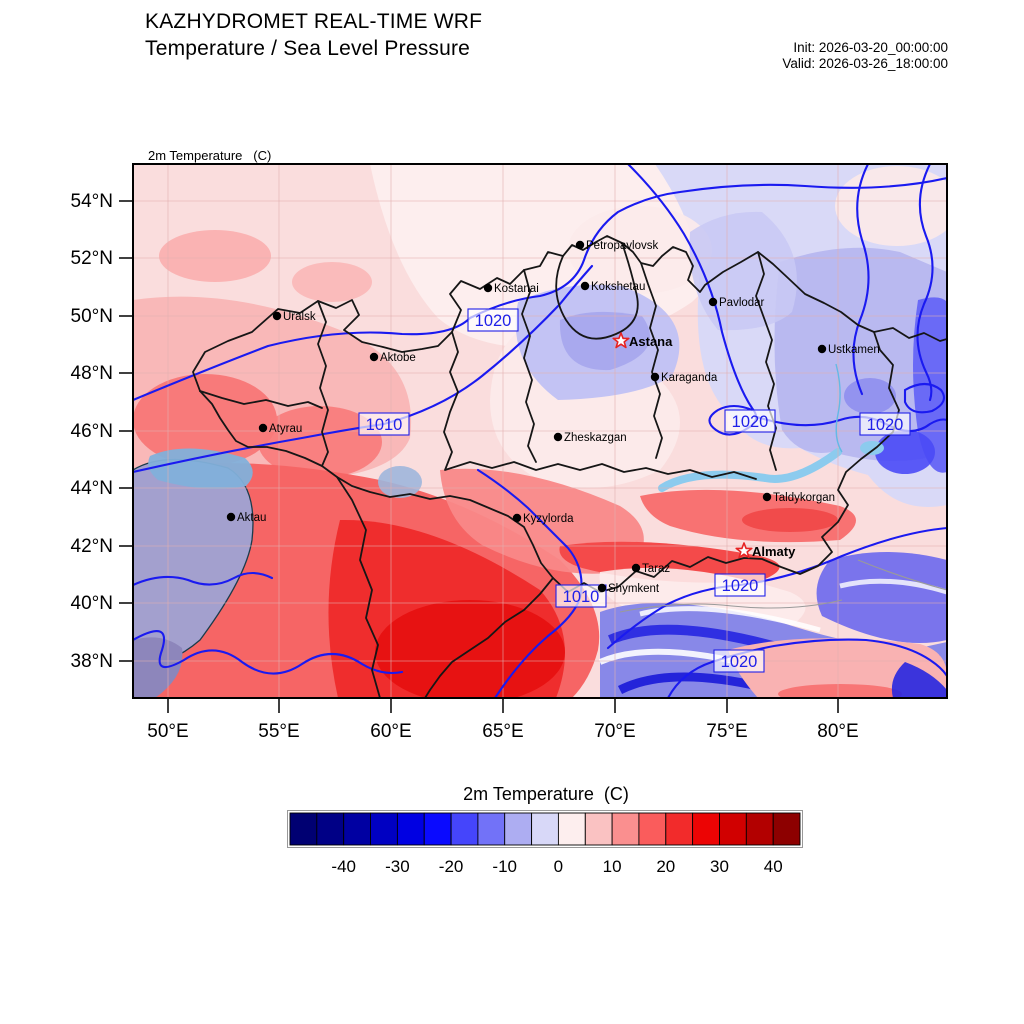 Image resolution: width=1024 pixels, height=1024 pixels. I want to click on city-marker-uralsk: Uralsk, so click(294, 317).